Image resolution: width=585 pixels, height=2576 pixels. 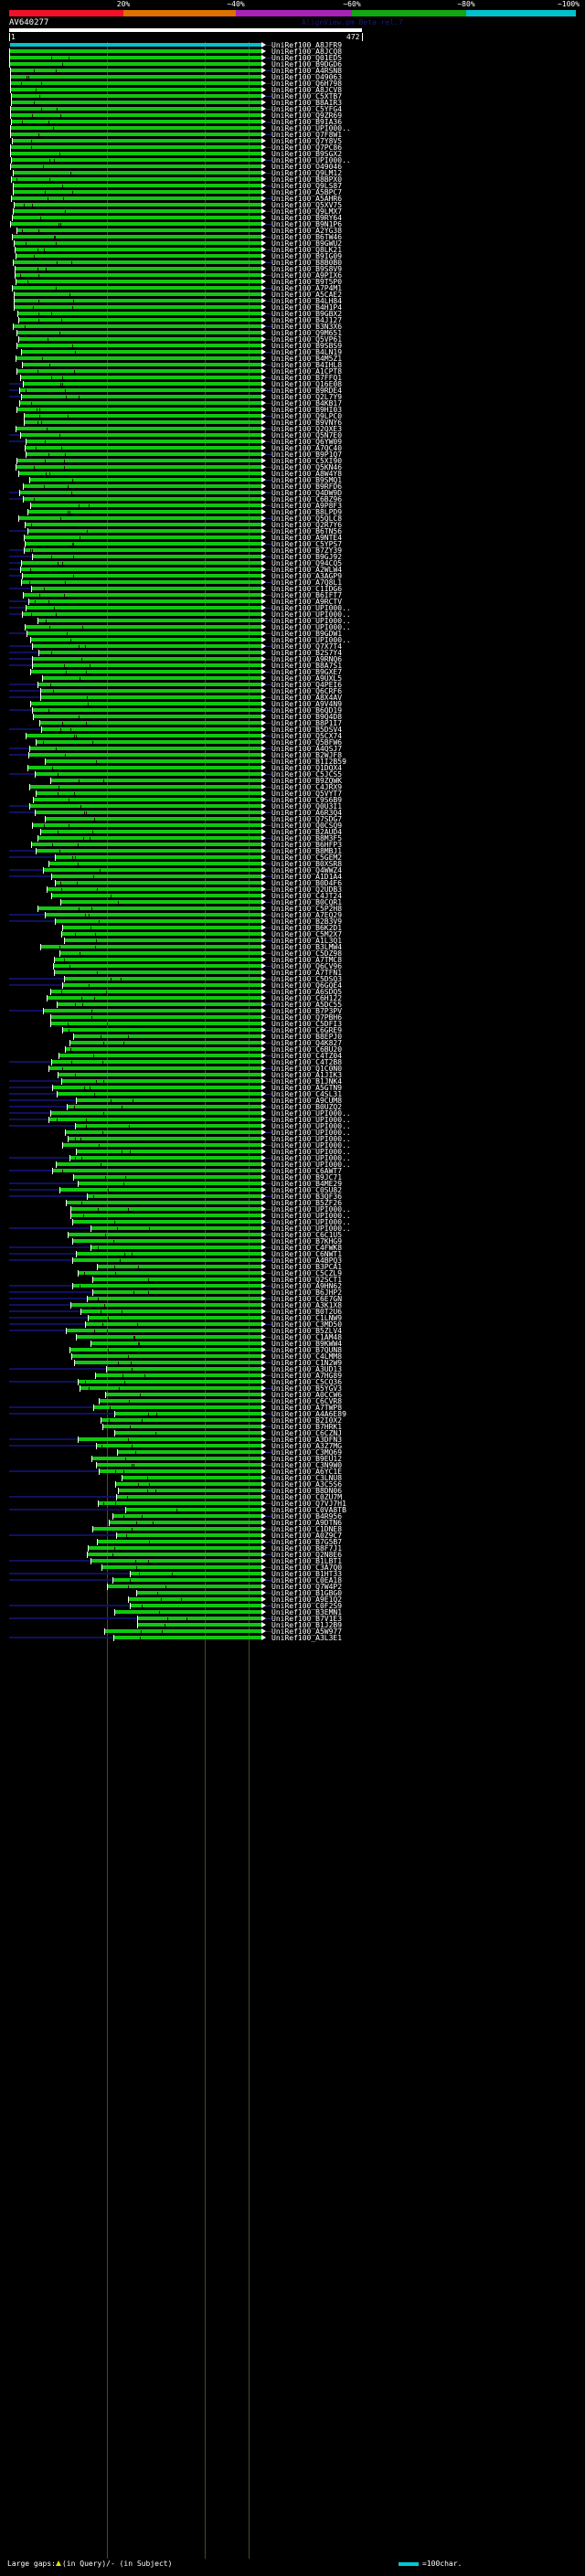 I want to click on table-row: UniRef100_B6TN56, so click(x=293, y=531).